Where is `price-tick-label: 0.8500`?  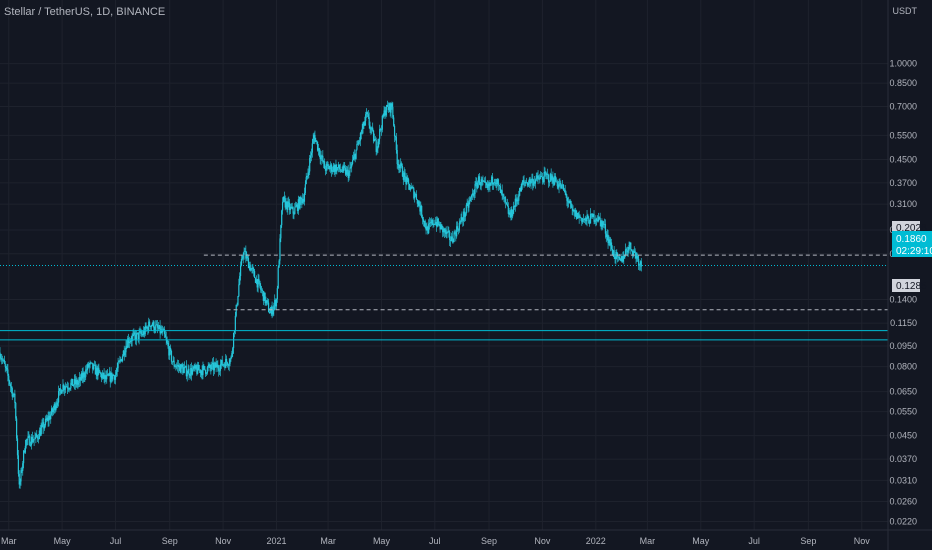 price-tick-label: 0.8500 is located at coordinates (903, 83).